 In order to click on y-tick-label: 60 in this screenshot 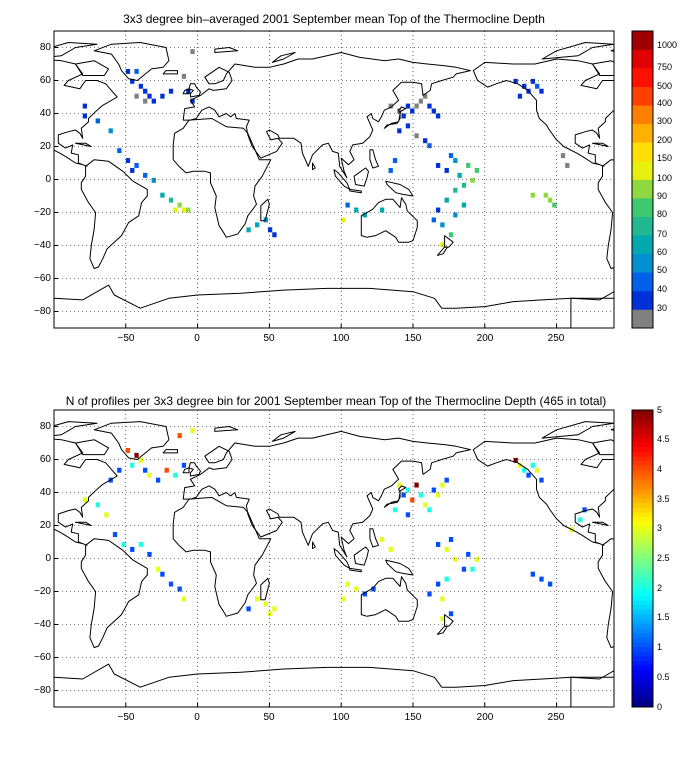, I will do `click(46, 459)`.